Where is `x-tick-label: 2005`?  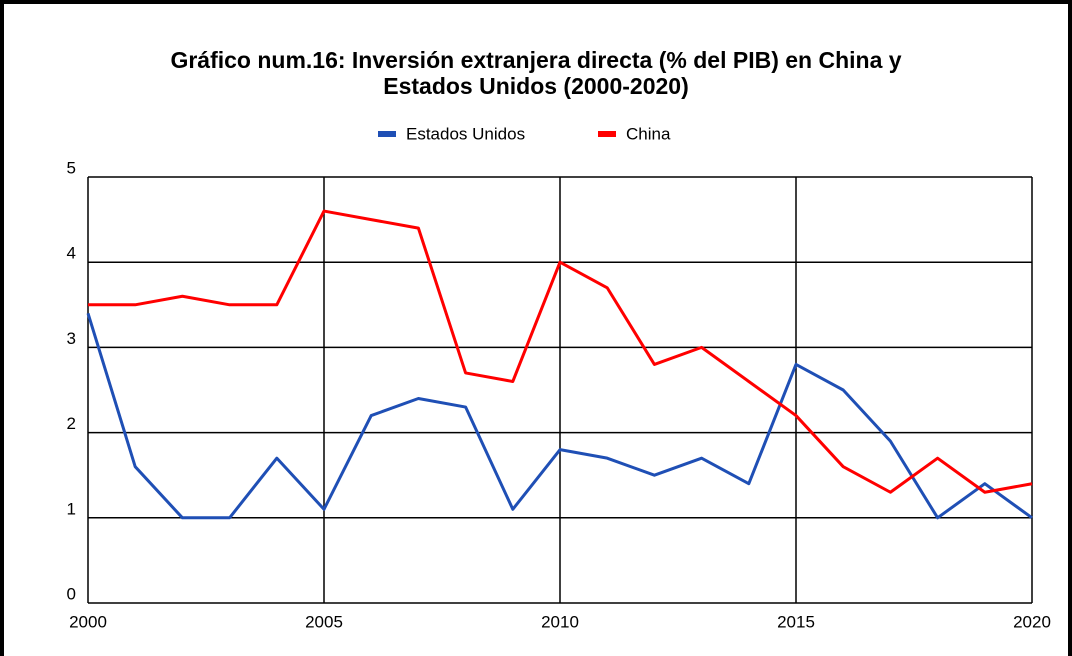 x-tick-label: 2005 is located at coordinates (324, 621).